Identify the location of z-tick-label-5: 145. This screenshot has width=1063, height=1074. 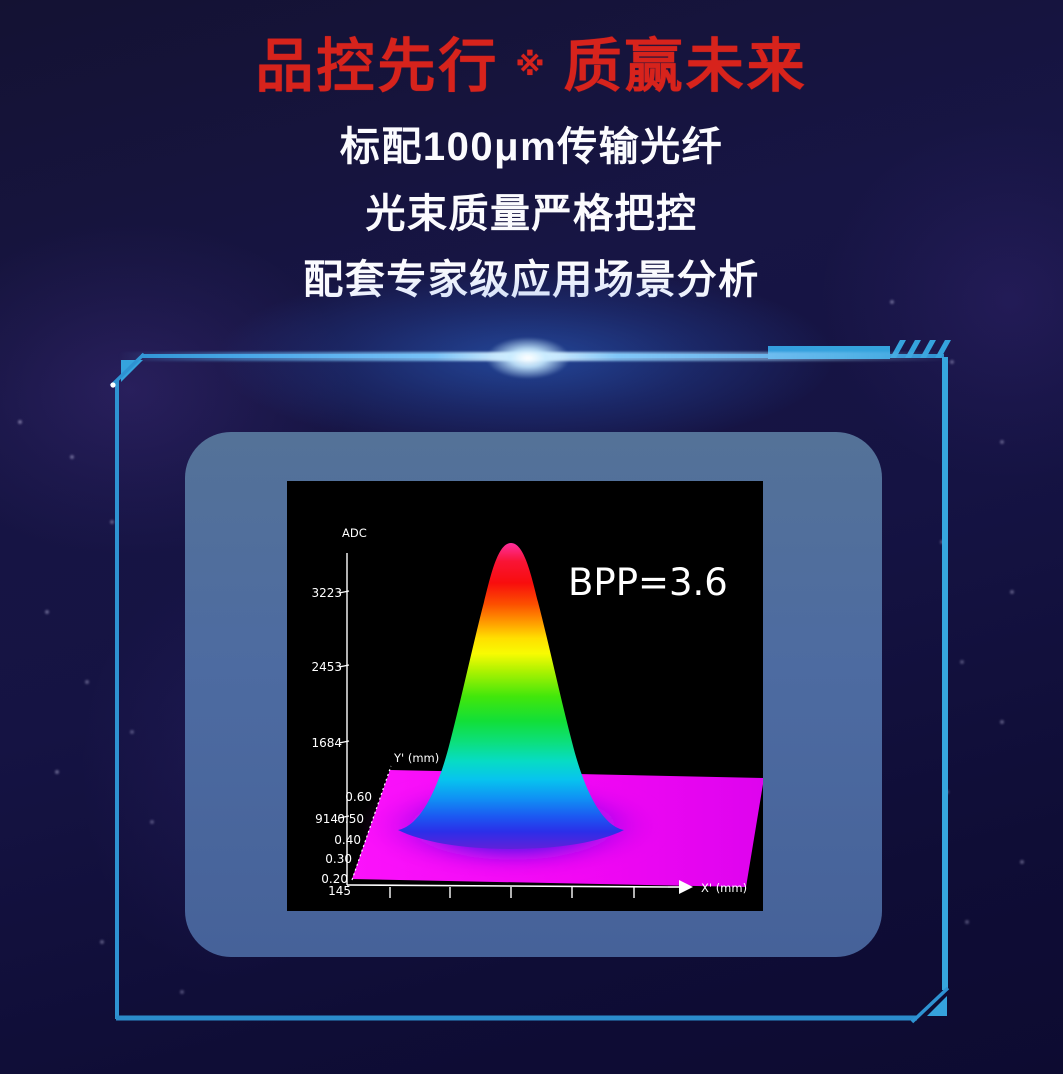
(339, 891).